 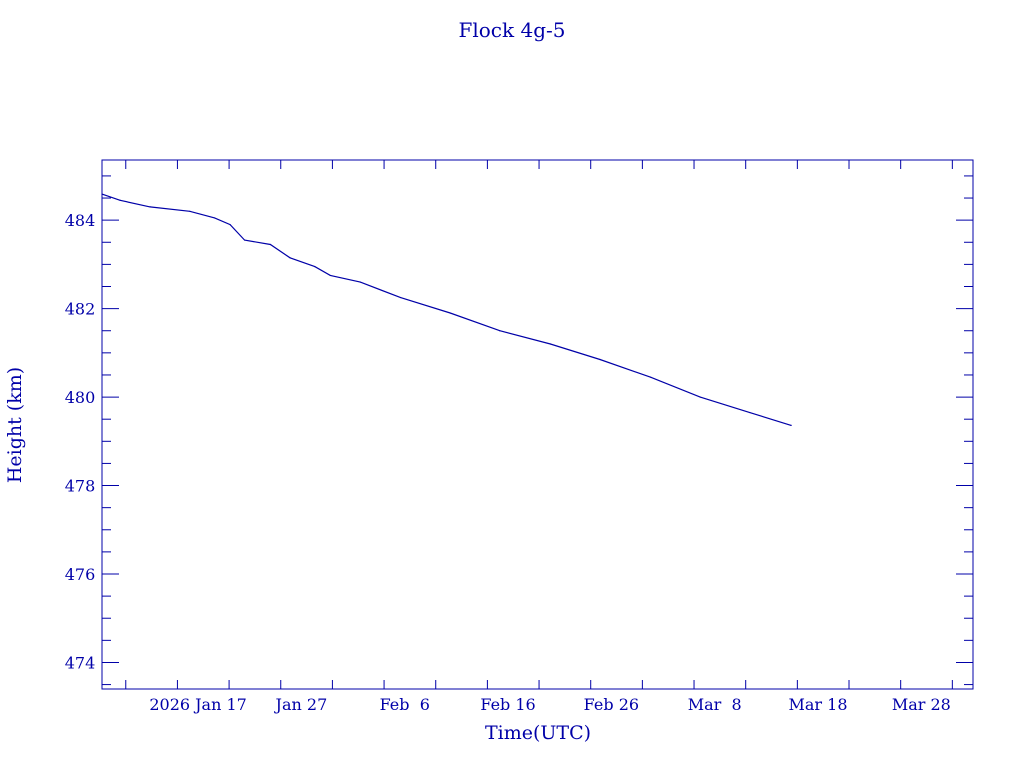 I want to click on x-tick-label: Feb 26, so click(x=611, y=704).